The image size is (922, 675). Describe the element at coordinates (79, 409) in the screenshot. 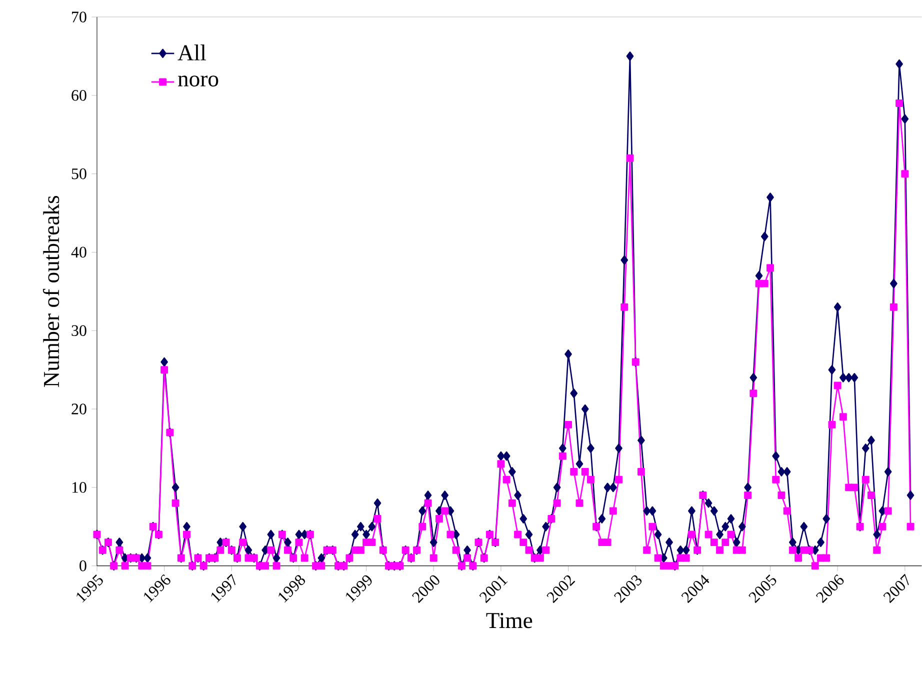

I see `y-tick-label: 20` at that location.